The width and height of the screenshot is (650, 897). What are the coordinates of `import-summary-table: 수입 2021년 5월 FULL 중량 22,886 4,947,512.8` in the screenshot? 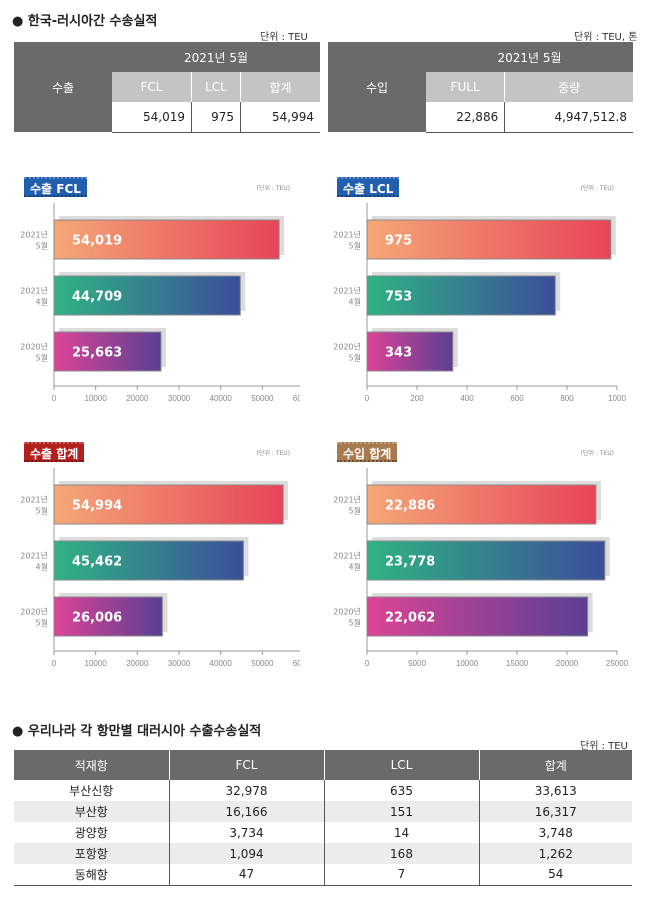 It's located at (480, 87).